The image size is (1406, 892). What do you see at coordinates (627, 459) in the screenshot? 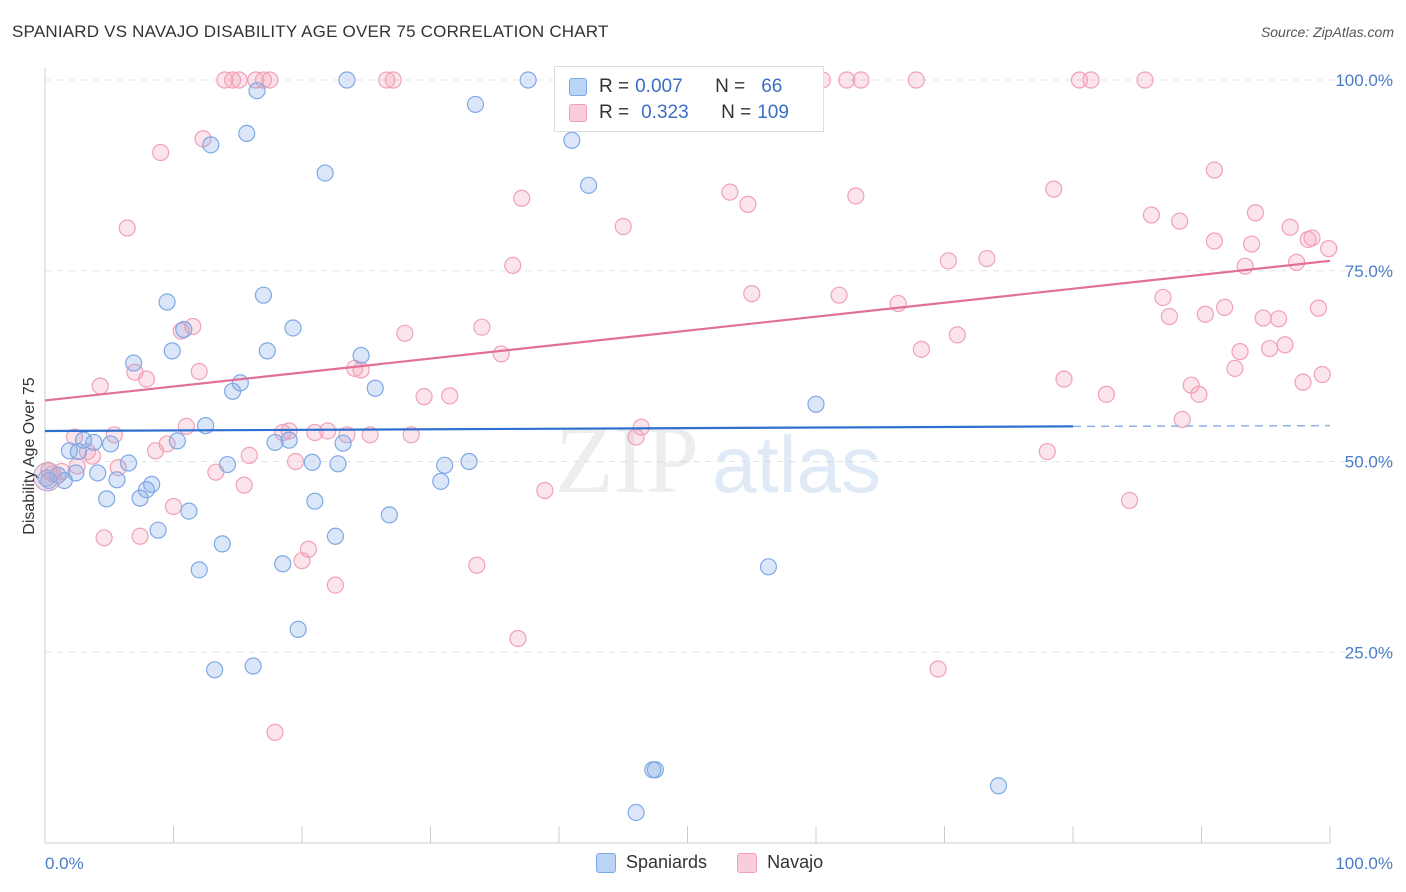
I see `watermark-zip: ZIP` at bounding box center [627, 459].